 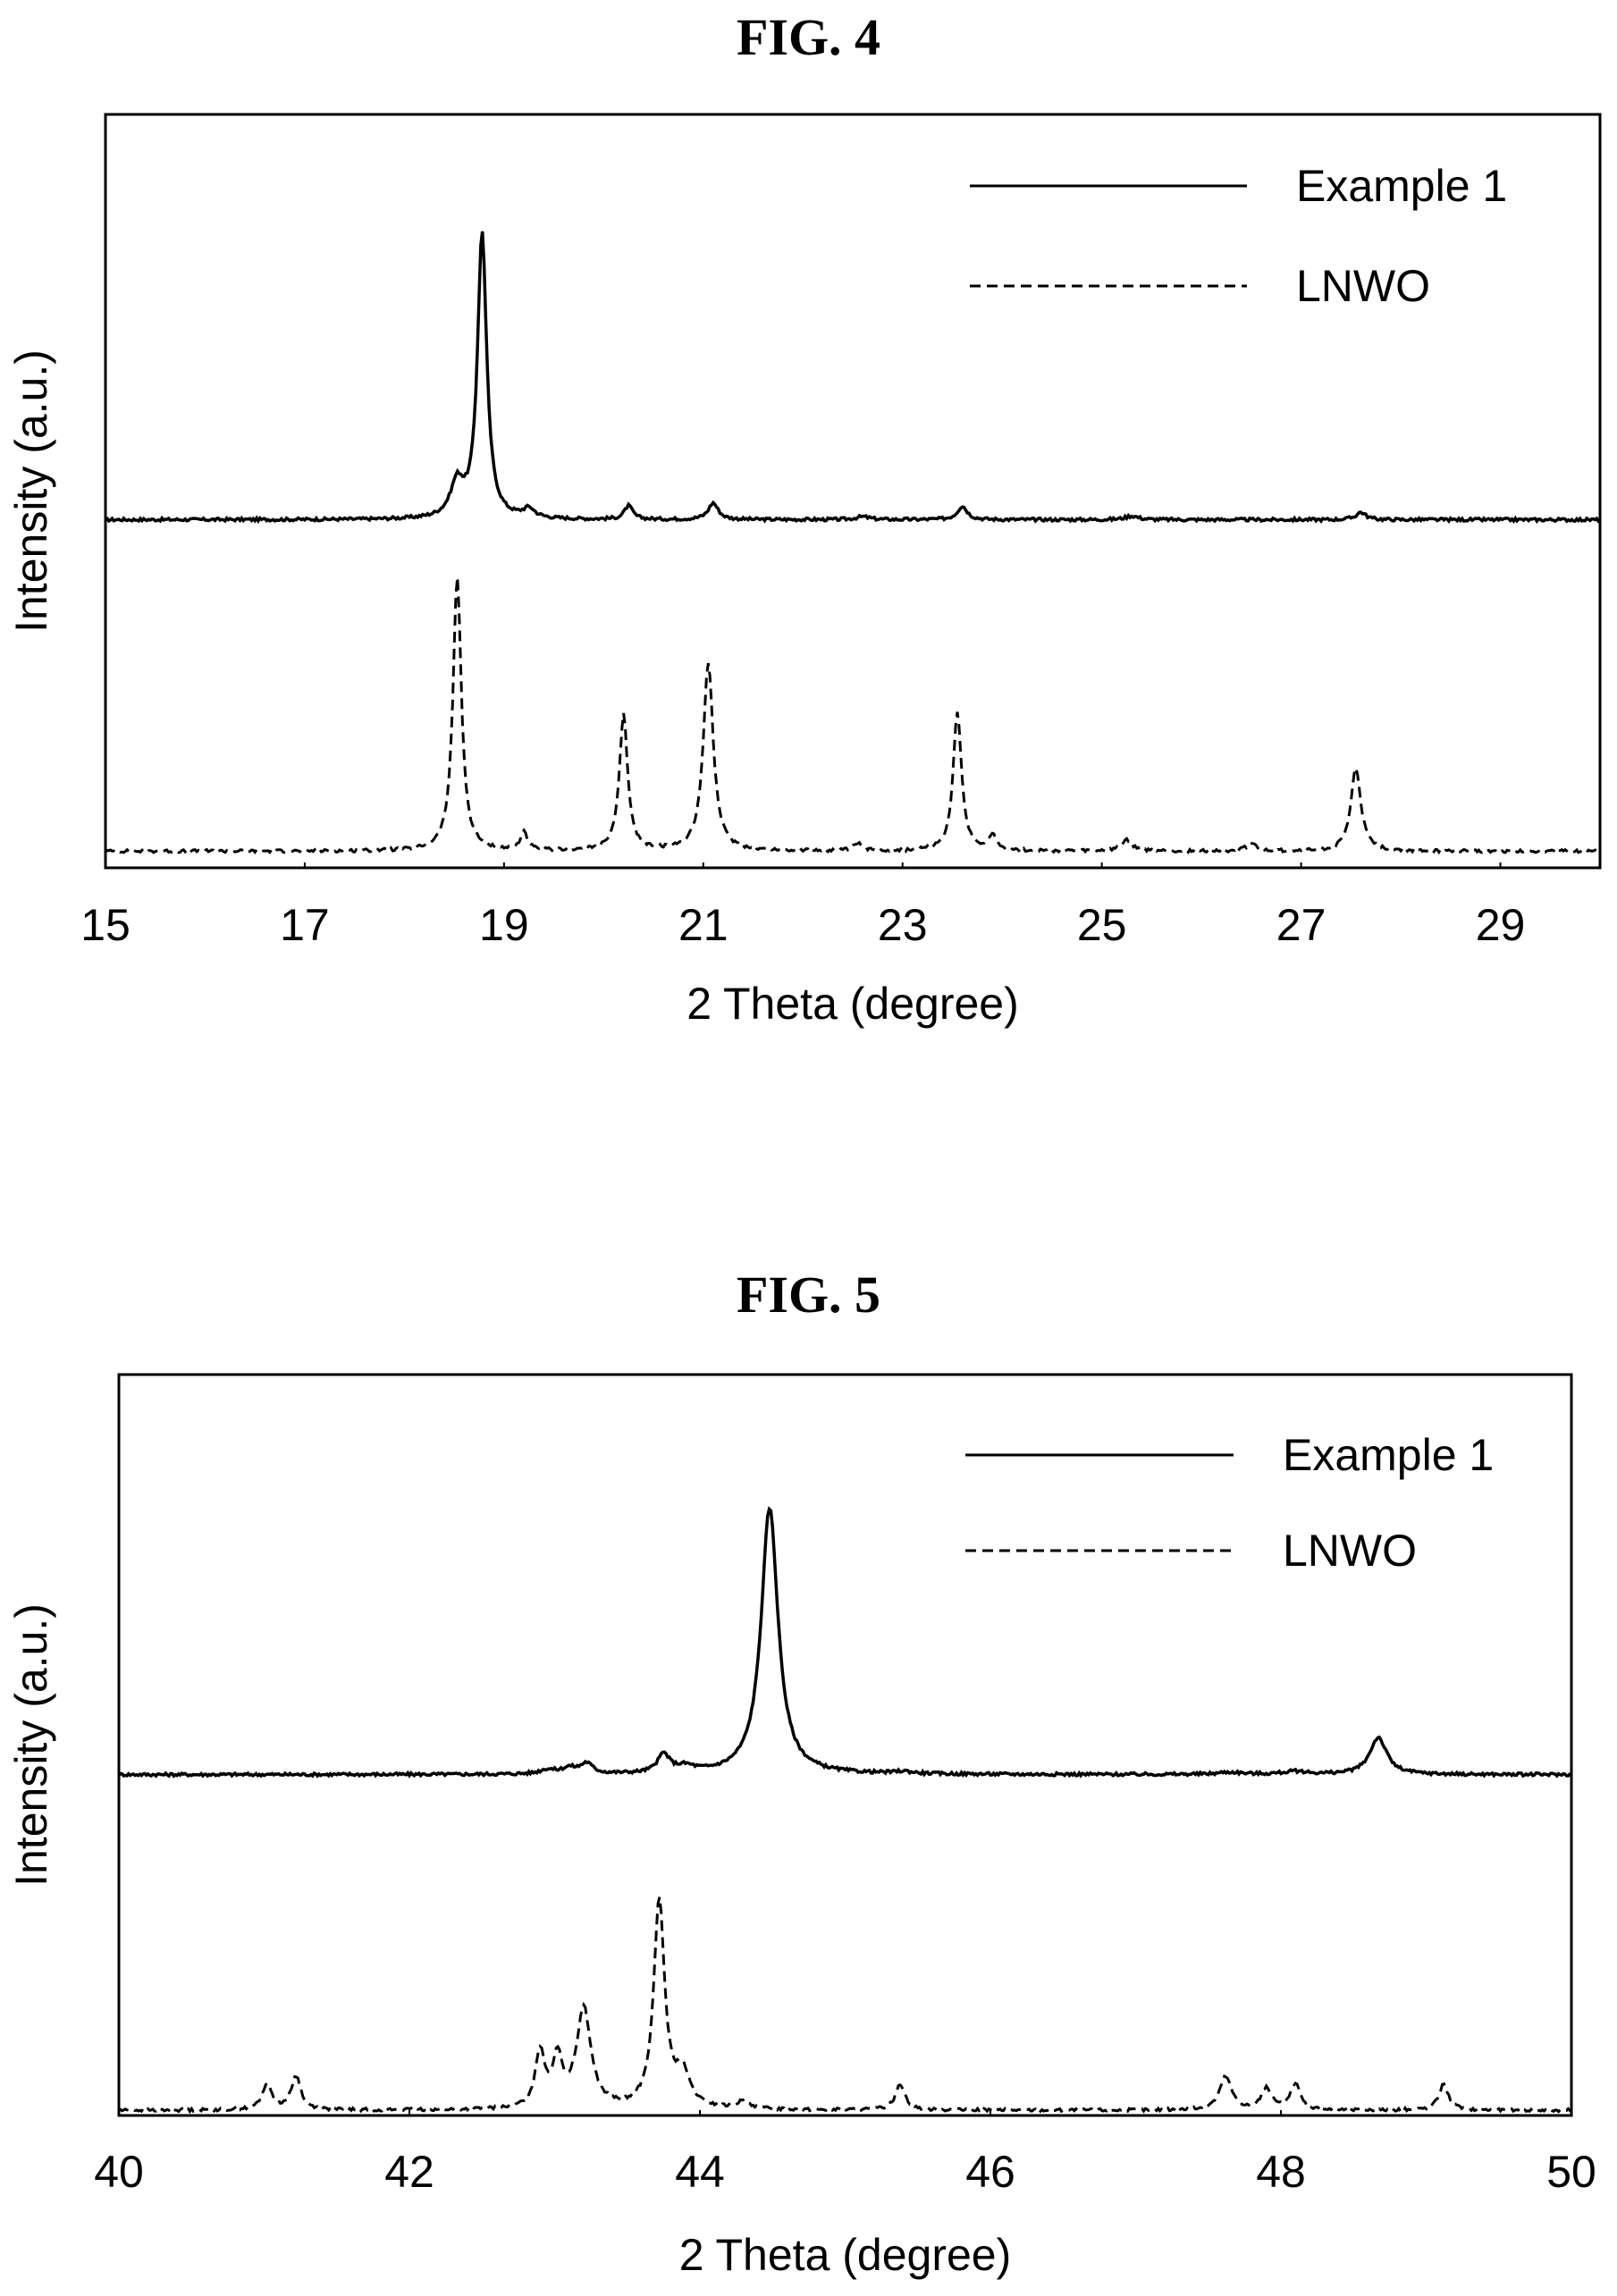 What do you see at coordinates (1102, 925) in the screenshot?
I see `x-tick-label: 25` at bounding box center [1102, 925].